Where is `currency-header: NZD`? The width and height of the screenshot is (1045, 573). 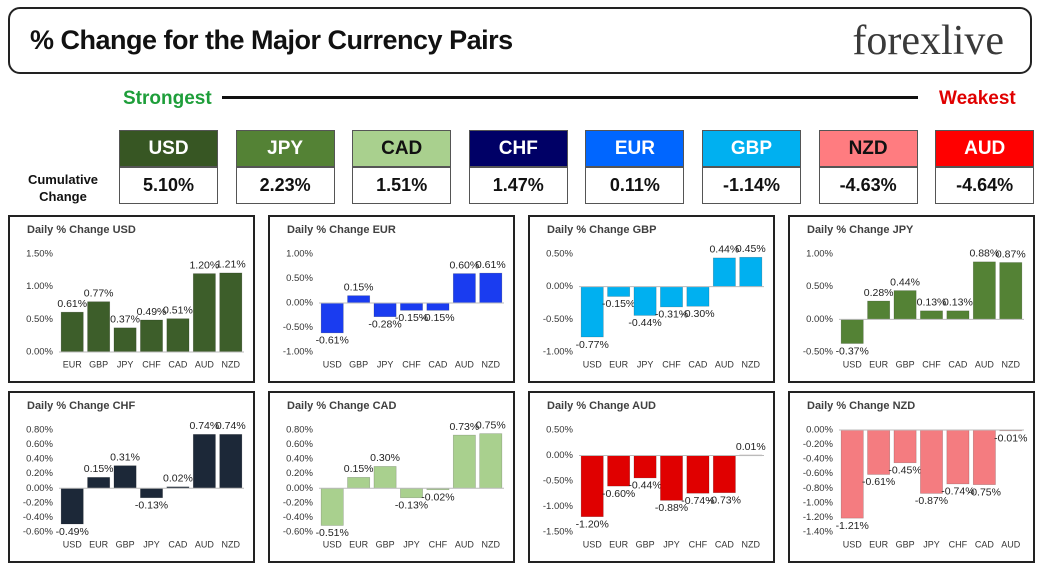
currency-header: NZD is located at coordinates (868, 148).